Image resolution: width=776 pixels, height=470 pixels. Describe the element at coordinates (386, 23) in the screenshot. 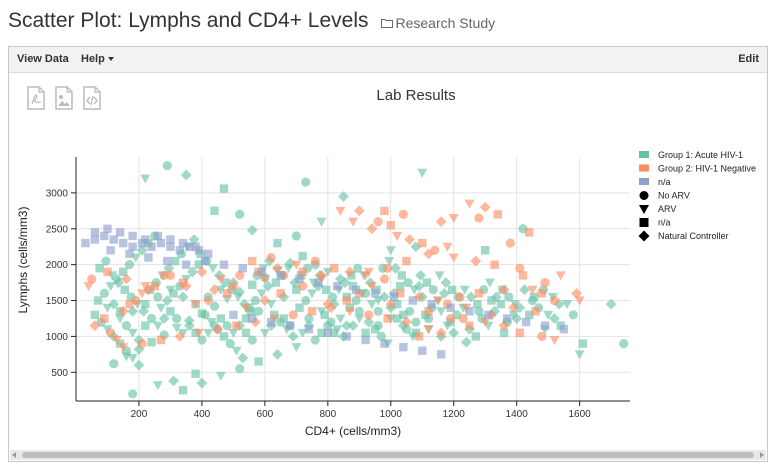

I see `folder-icon` at that location.